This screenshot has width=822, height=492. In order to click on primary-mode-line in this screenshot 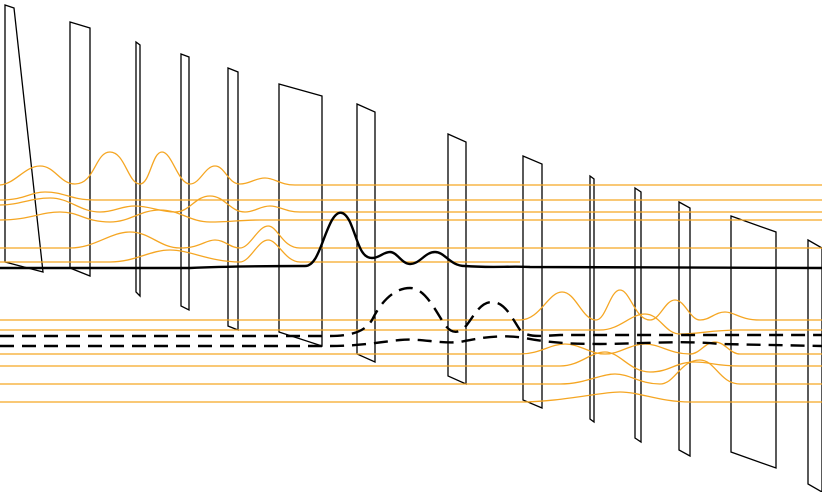, I will do `click(411, 240)`.